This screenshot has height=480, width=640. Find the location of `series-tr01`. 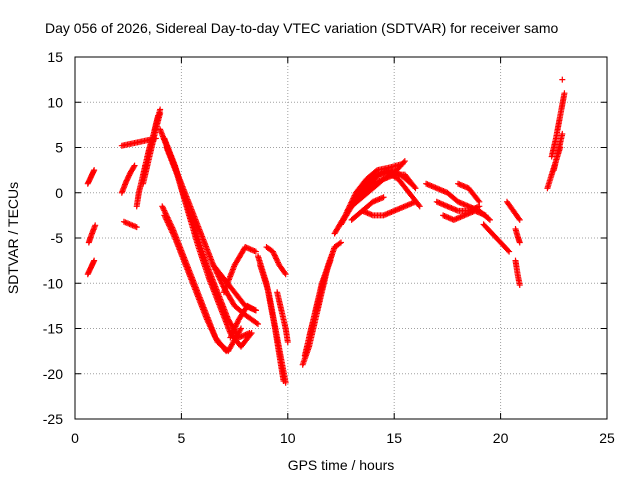

series-tr01 is located at coordinates (91, 177).